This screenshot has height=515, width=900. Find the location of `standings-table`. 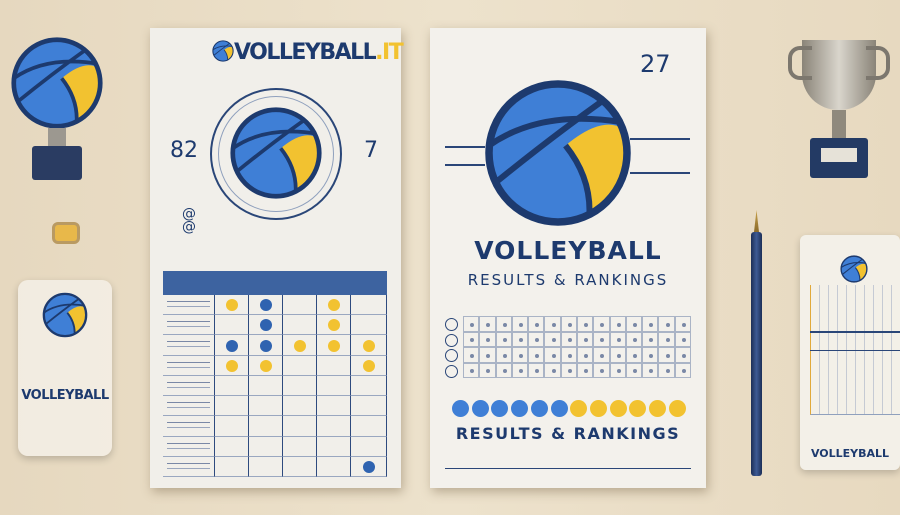

standings-table is located at coordinates (275, 374).